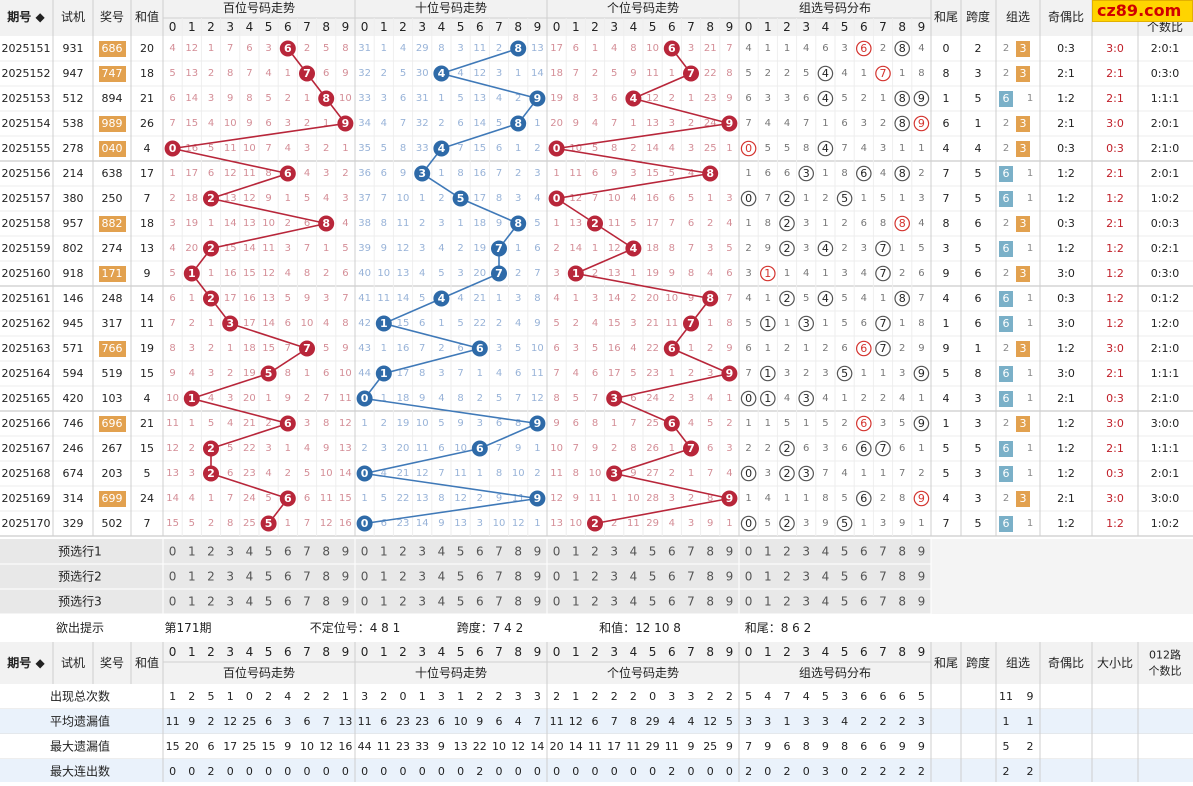 The height and width of the screenshot is (786, 1193). Describe the element at coordinates (26, 662) in the screenshot. I see `issue-header-sort-bottom: 期号 ◆` at that location.